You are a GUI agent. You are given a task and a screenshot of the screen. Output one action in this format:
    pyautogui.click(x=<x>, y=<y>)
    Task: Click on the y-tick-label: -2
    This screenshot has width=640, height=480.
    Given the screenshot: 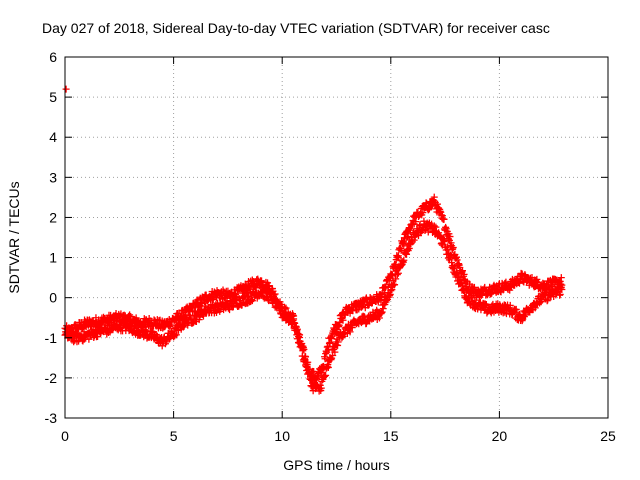 What is the action you would take?
    pyautogui.click(x=51, y=378)
    